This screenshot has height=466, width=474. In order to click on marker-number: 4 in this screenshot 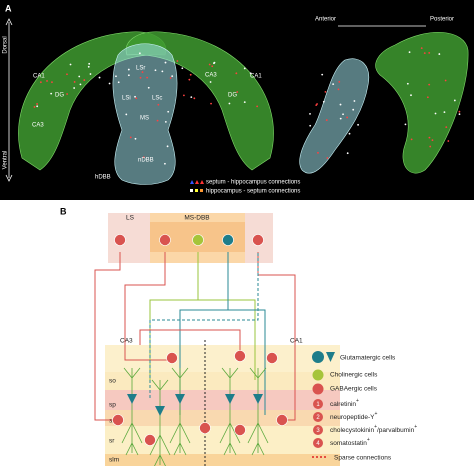, I will do `click(318, 444)`.